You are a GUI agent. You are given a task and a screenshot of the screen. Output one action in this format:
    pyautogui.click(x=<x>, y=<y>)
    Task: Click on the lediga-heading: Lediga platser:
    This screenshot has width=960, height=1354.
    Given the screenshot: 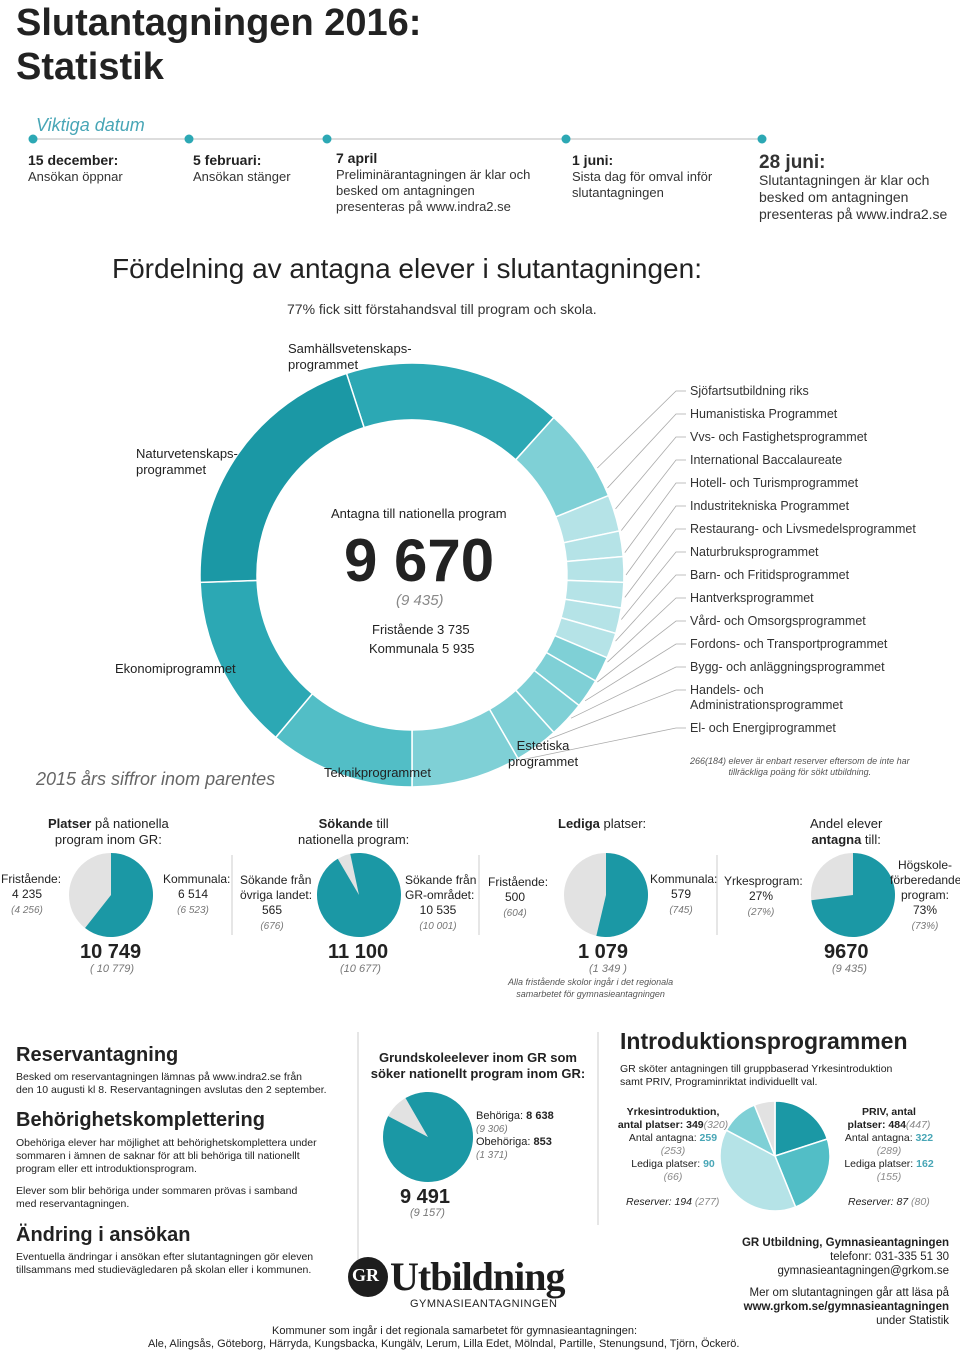 What is the action you would take?
    pyautogui.click(x=602, y=823)
    